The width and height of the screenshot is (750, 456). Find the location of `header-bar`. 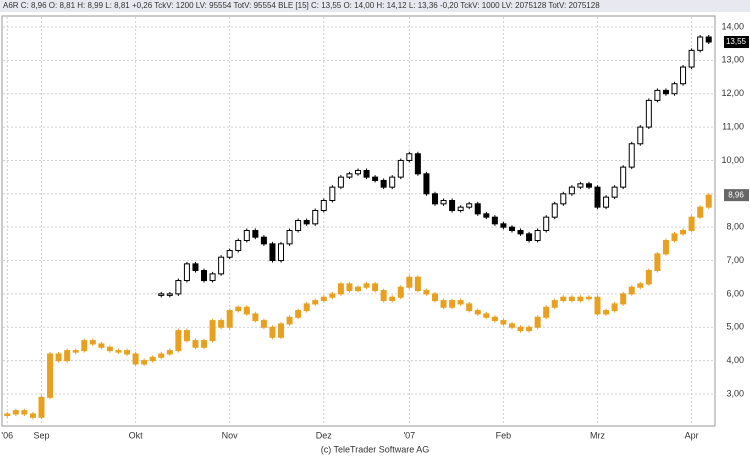

header-bar is located at coordinates (375, 6).